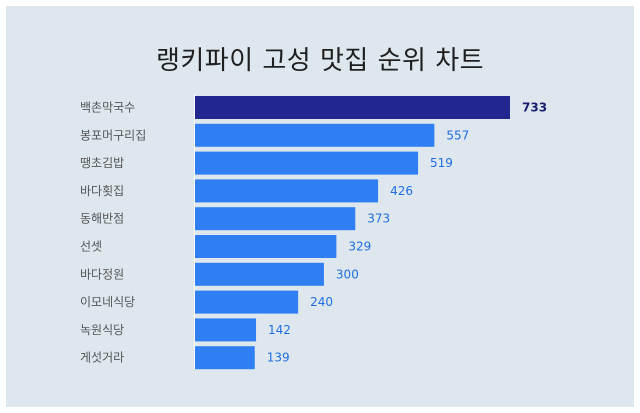 The width and height of the screenshot is (640, 413). Describe the element at coordinates (278, 358) in the screenshot. I see `value-label-10: 139` at that location.